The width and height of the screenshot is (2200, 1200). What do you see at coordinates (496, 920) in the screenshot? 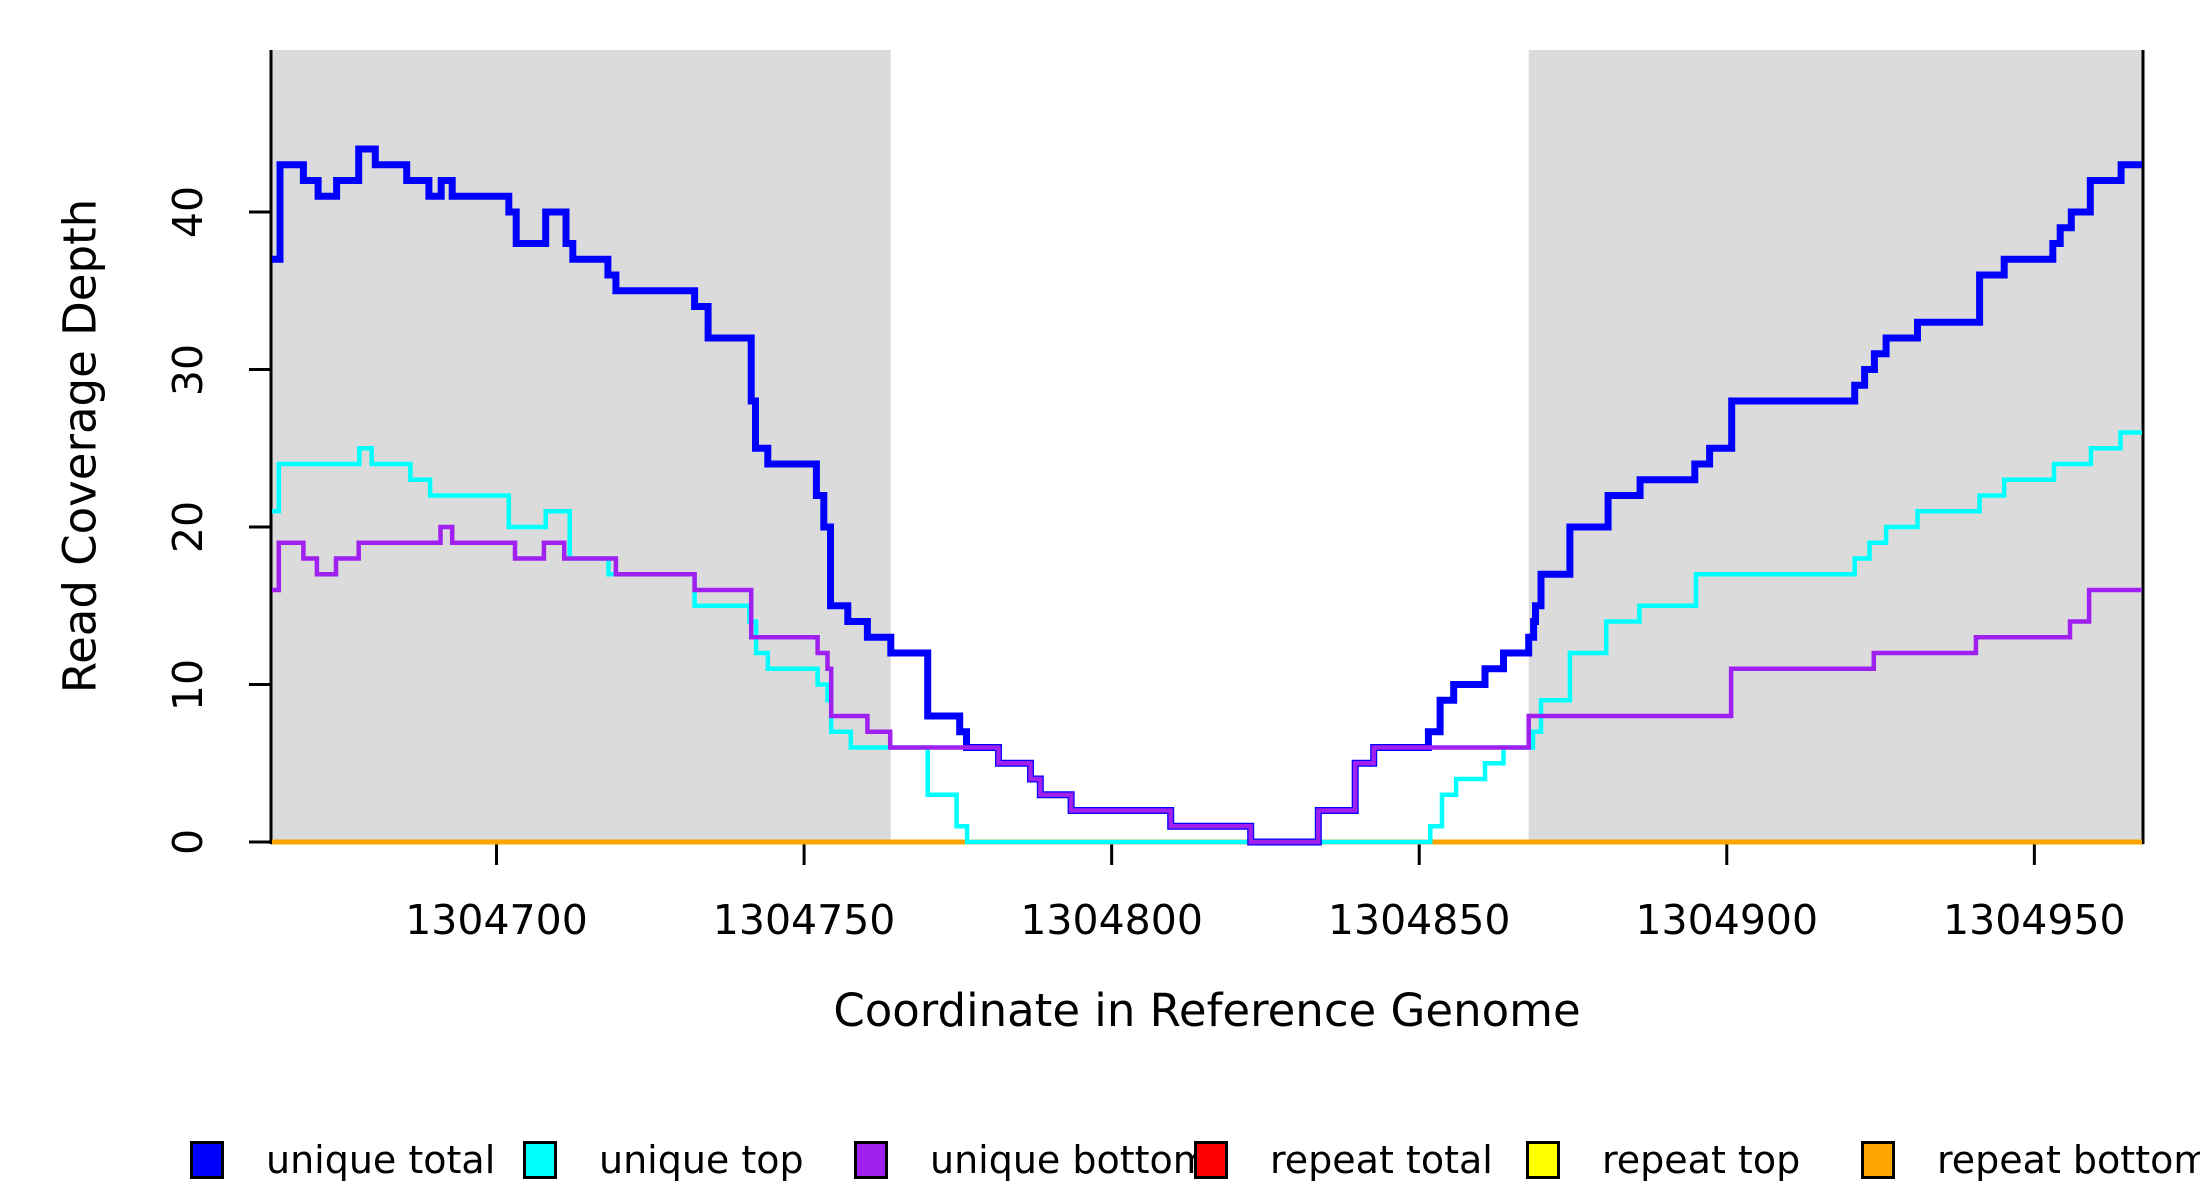
I see `x-tick-label-1304700: 1304700` at bounding box center [496, 920].